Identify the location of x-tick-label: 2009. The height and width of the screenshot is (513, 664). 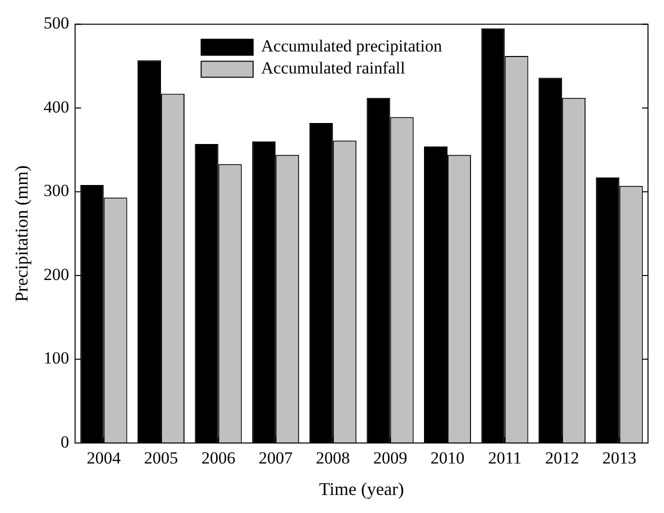
(390, 458).